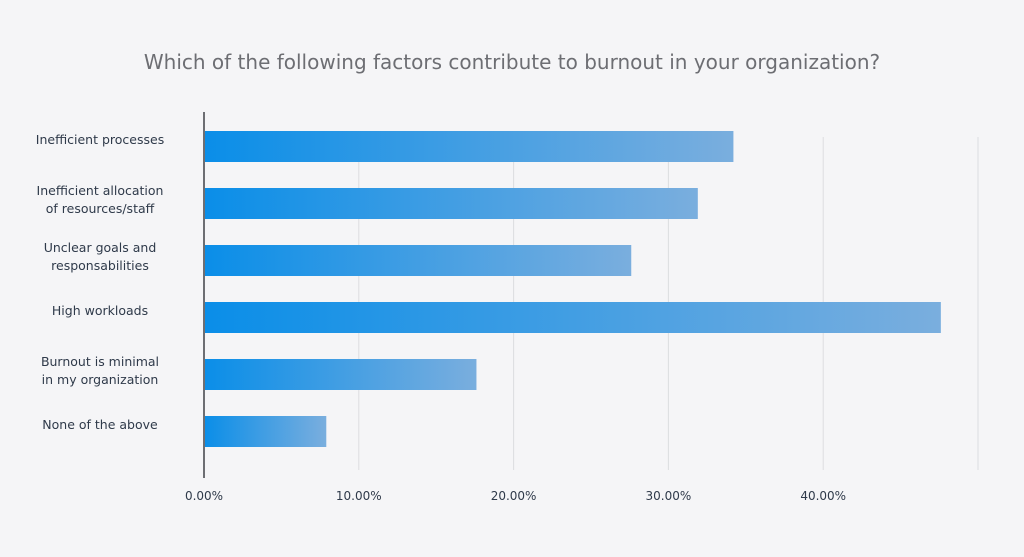 The width and height of the screenshot is (1024, 557). I want to click on x-tick-label-1: 10.00%, so click(359, 496).